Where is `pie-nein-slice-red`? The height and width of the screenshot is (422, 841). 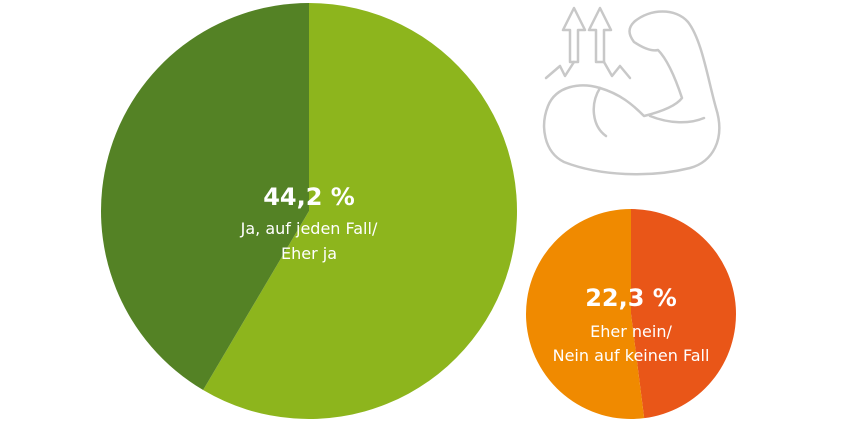 pie-nein-slice-red is located at coordinates (684, 314).